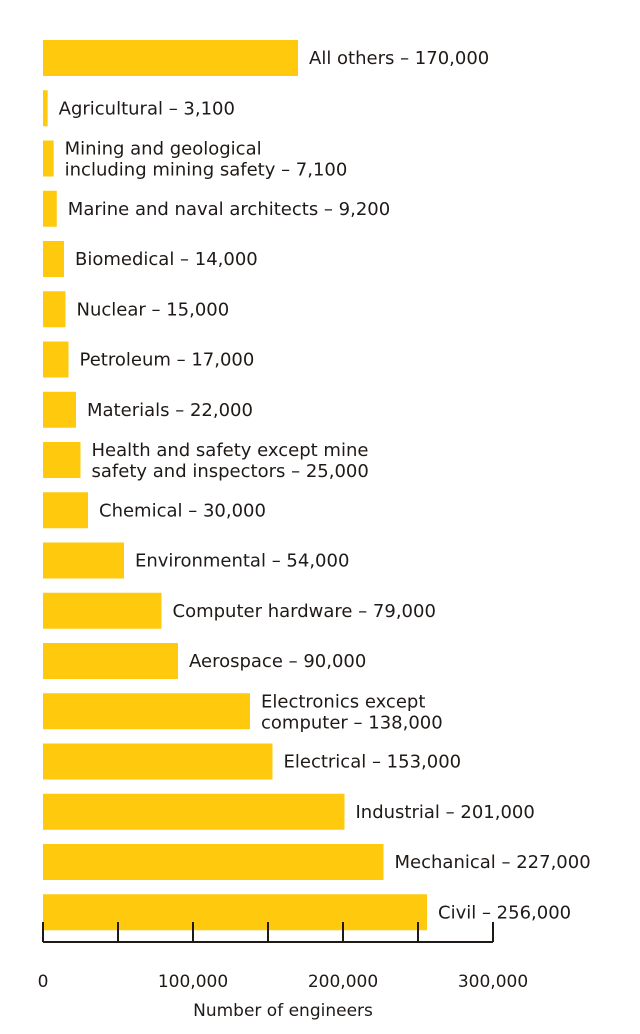 The image size is (640, 1034). I want to click on bar-label-1: Agricultural – 3,100, so click(147, 108).